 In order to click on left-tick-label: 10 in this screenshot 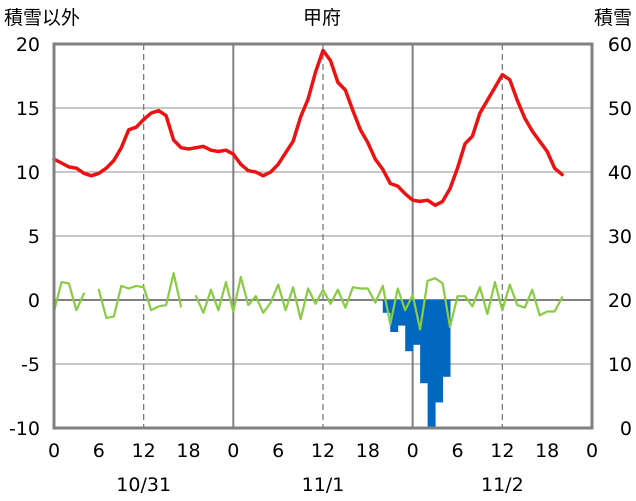, I will do `click(28, 173)`.